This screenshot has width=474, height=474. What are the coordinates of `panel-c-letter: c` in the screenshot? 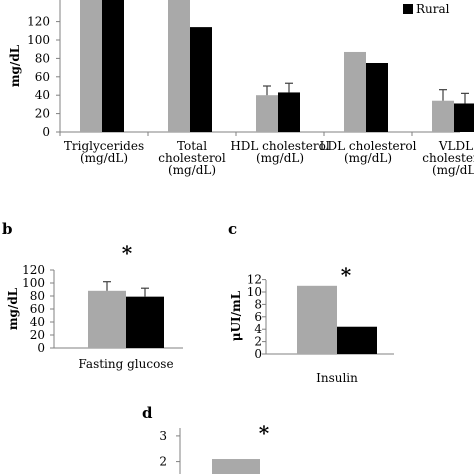 It's located at (232, 229).